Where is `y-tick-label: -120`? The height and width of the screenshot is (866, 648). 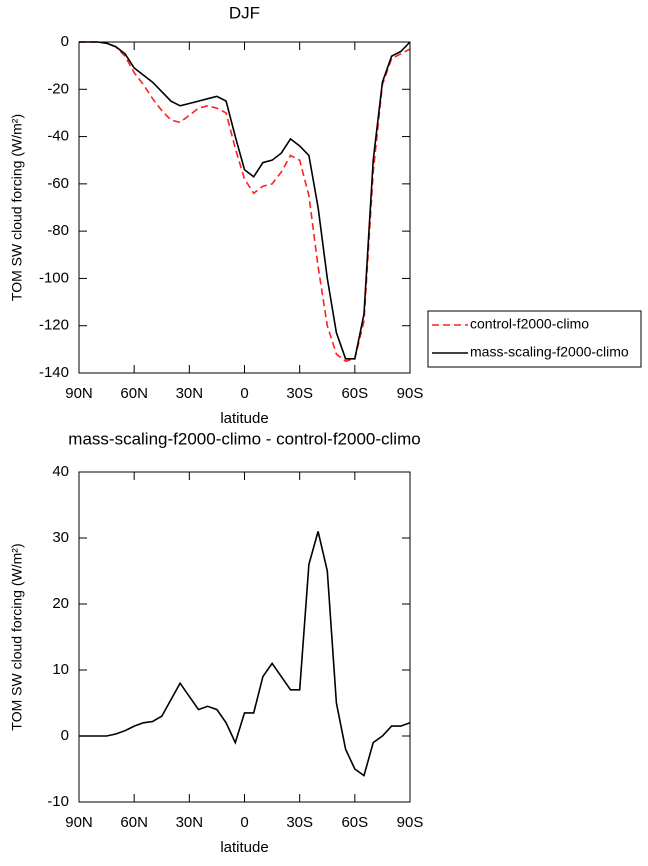 y-tick-label: -120 is located at coordinates (54, 325).